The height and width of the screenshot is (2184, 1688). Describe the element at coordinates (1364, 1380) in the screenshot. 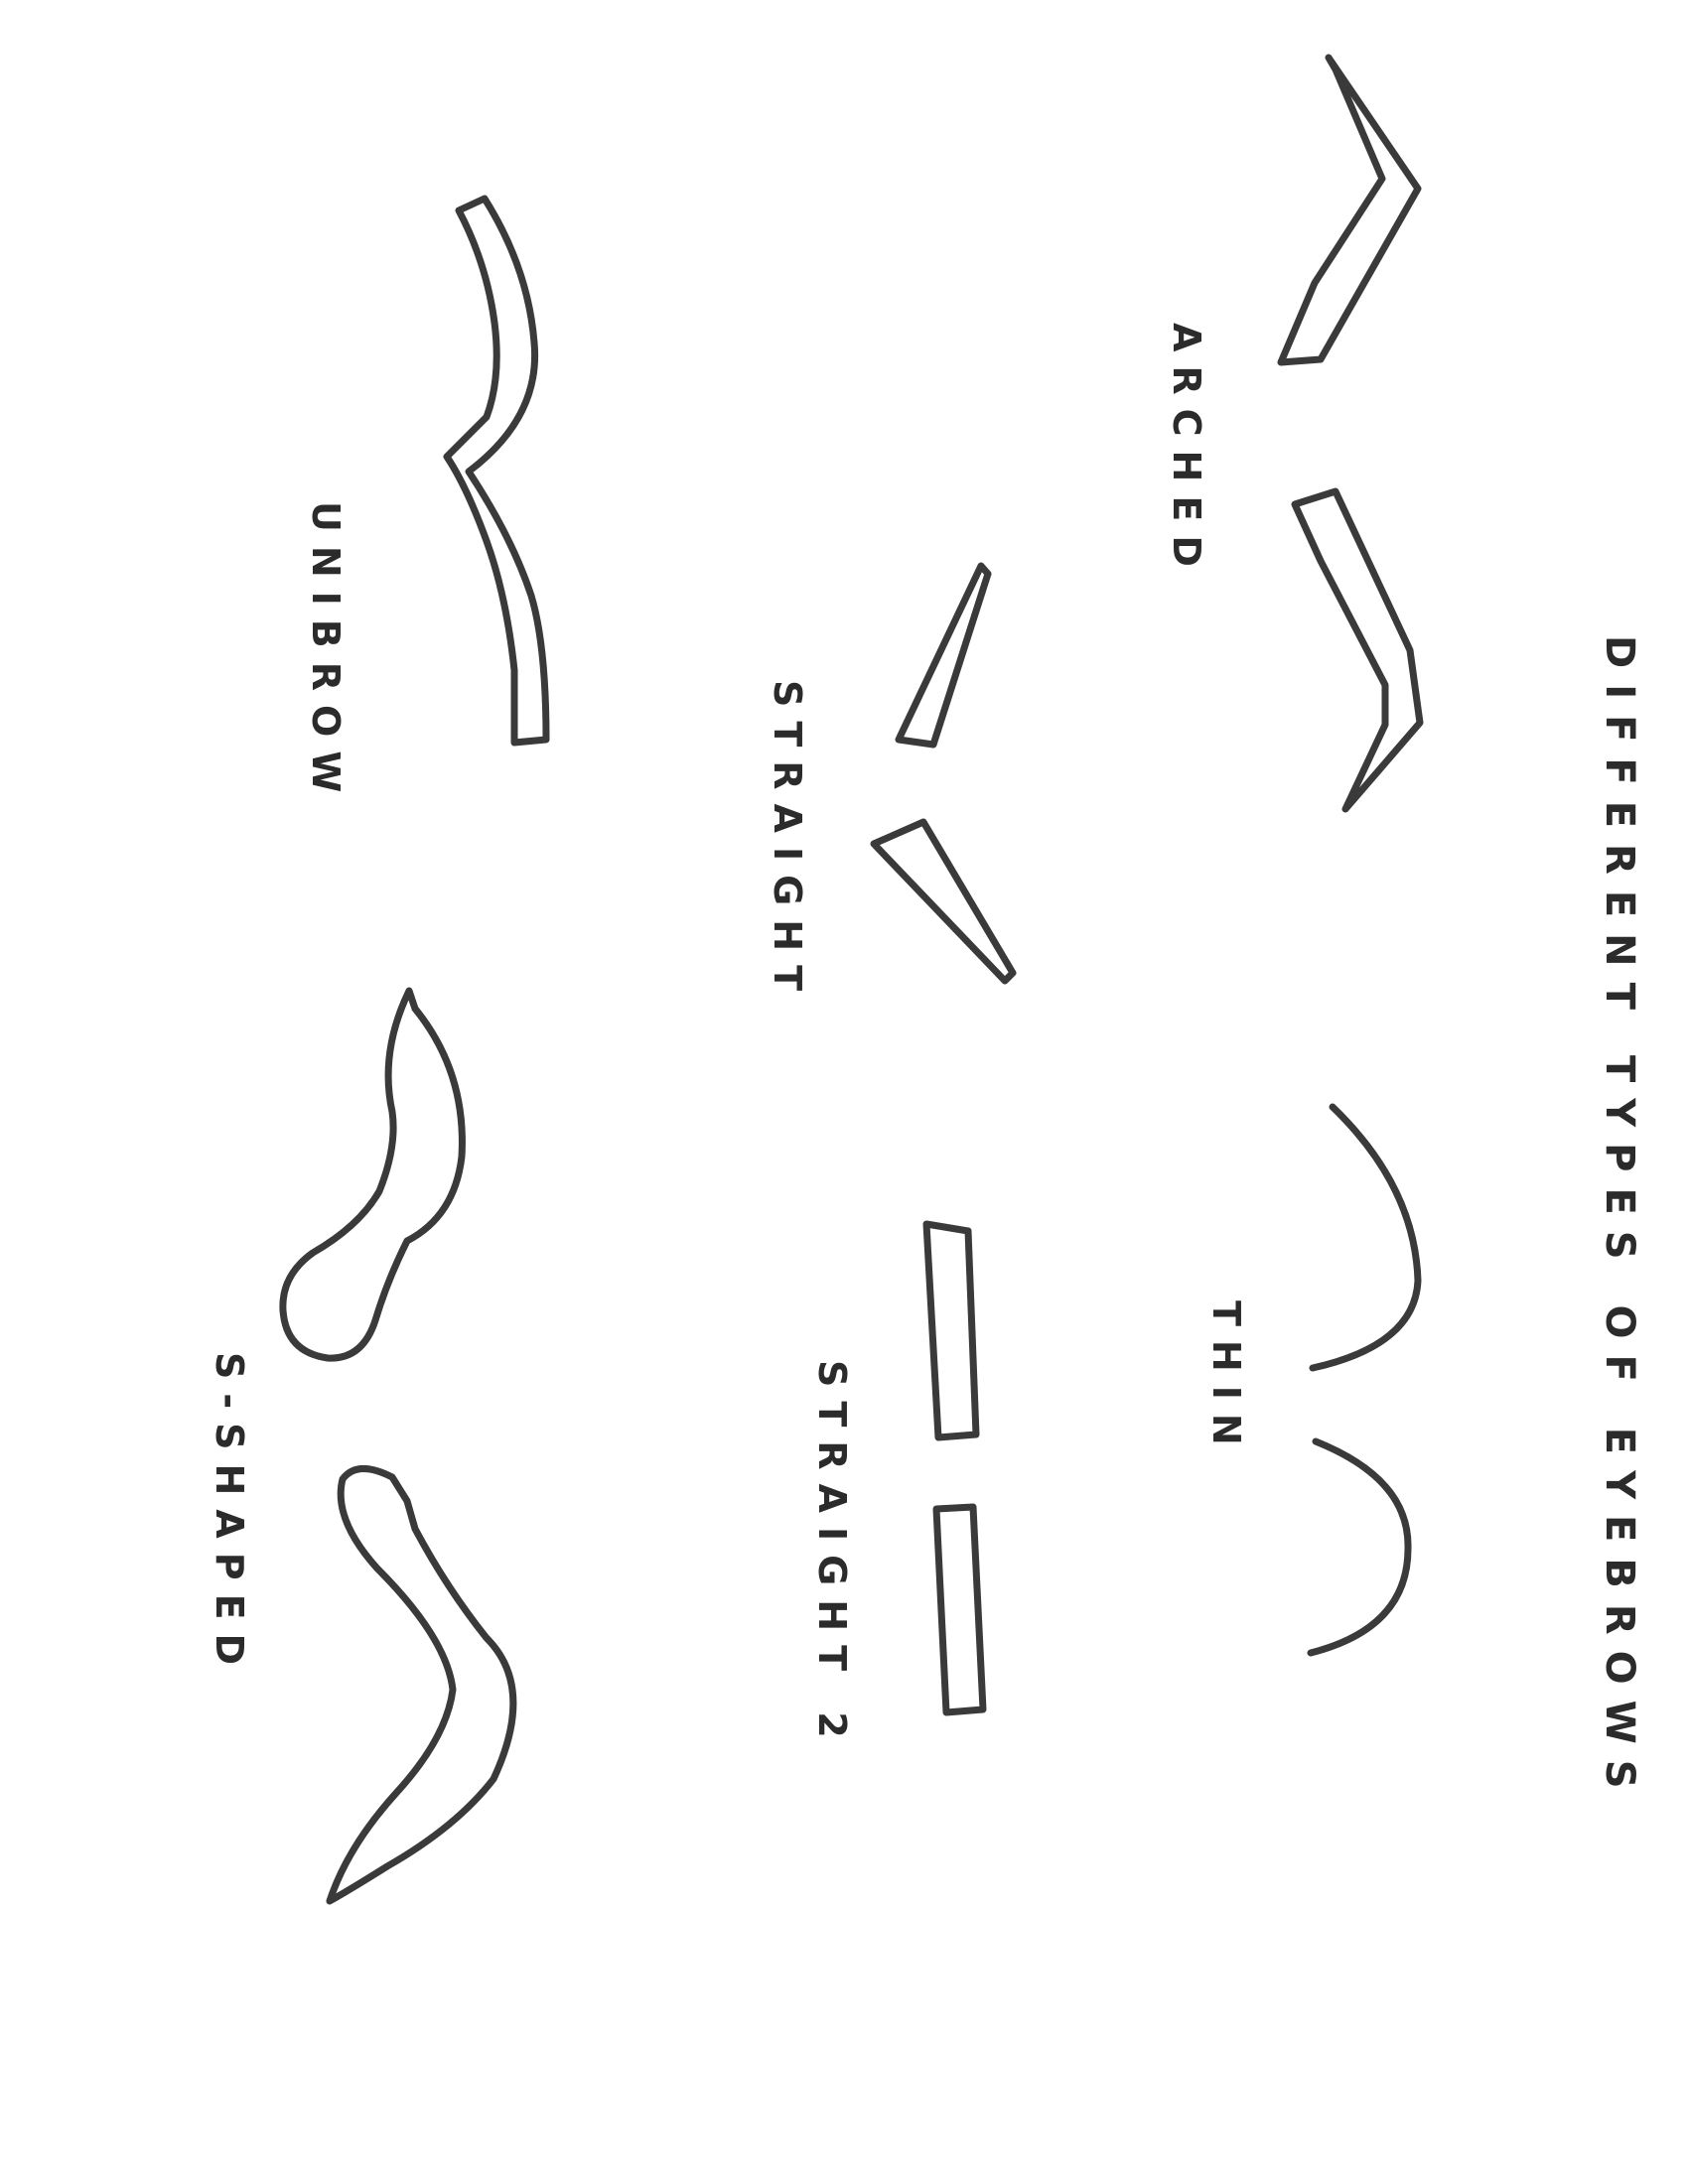

I see `thin-eyebrows` at that location.